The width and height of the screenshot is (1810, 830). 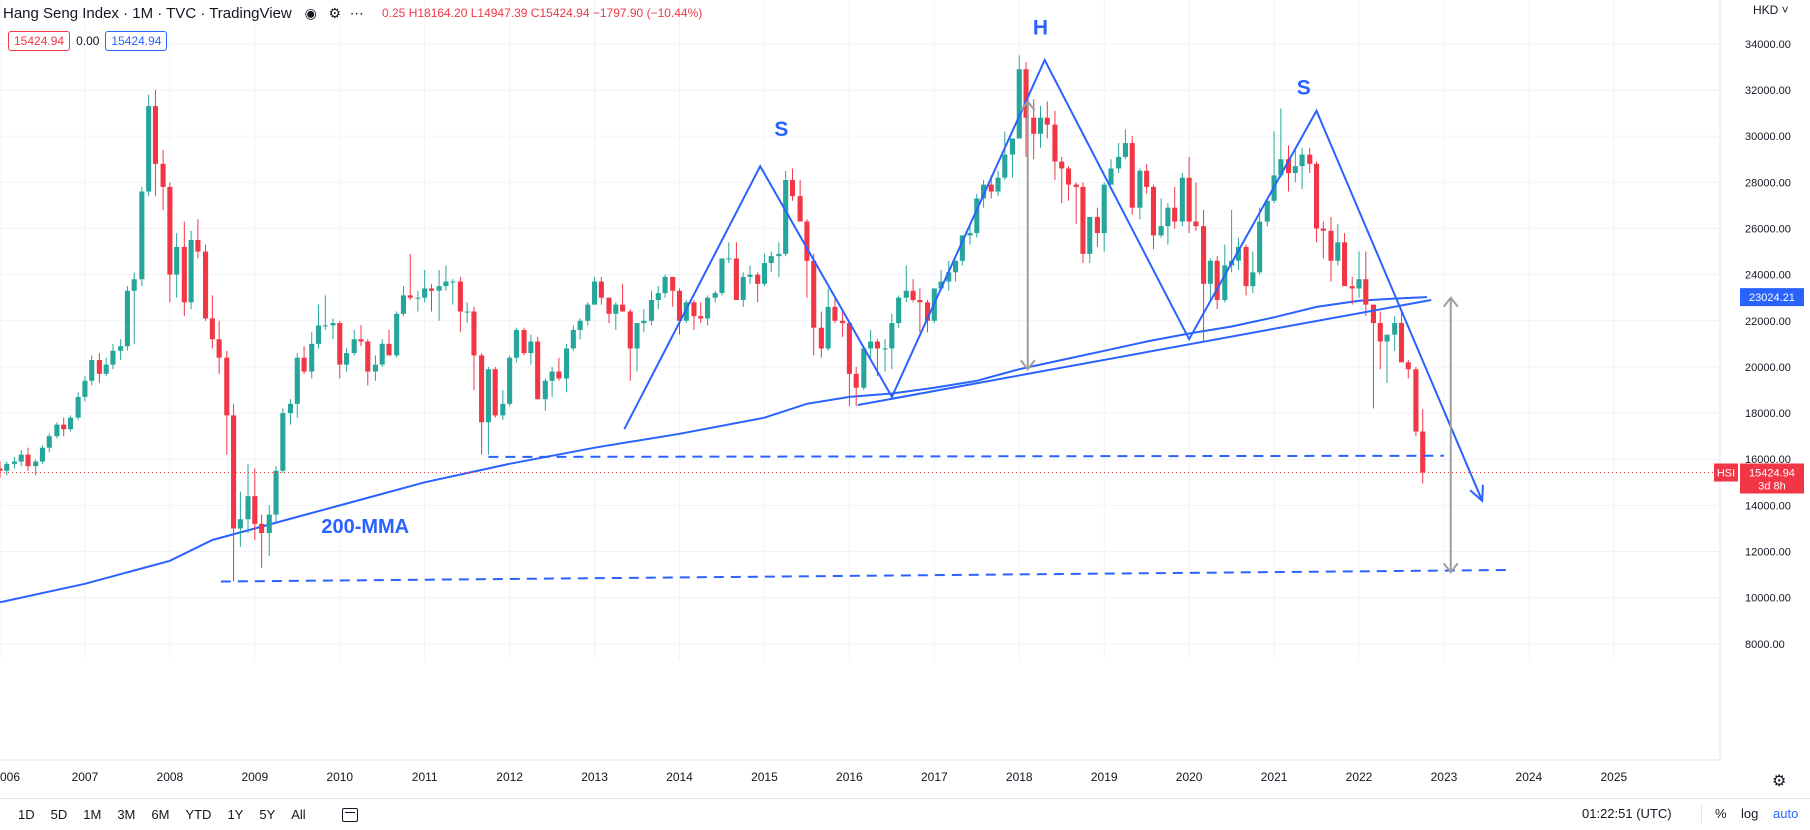 I want to click on timeframe-ytd: YTD, so click(x=198, y=814).